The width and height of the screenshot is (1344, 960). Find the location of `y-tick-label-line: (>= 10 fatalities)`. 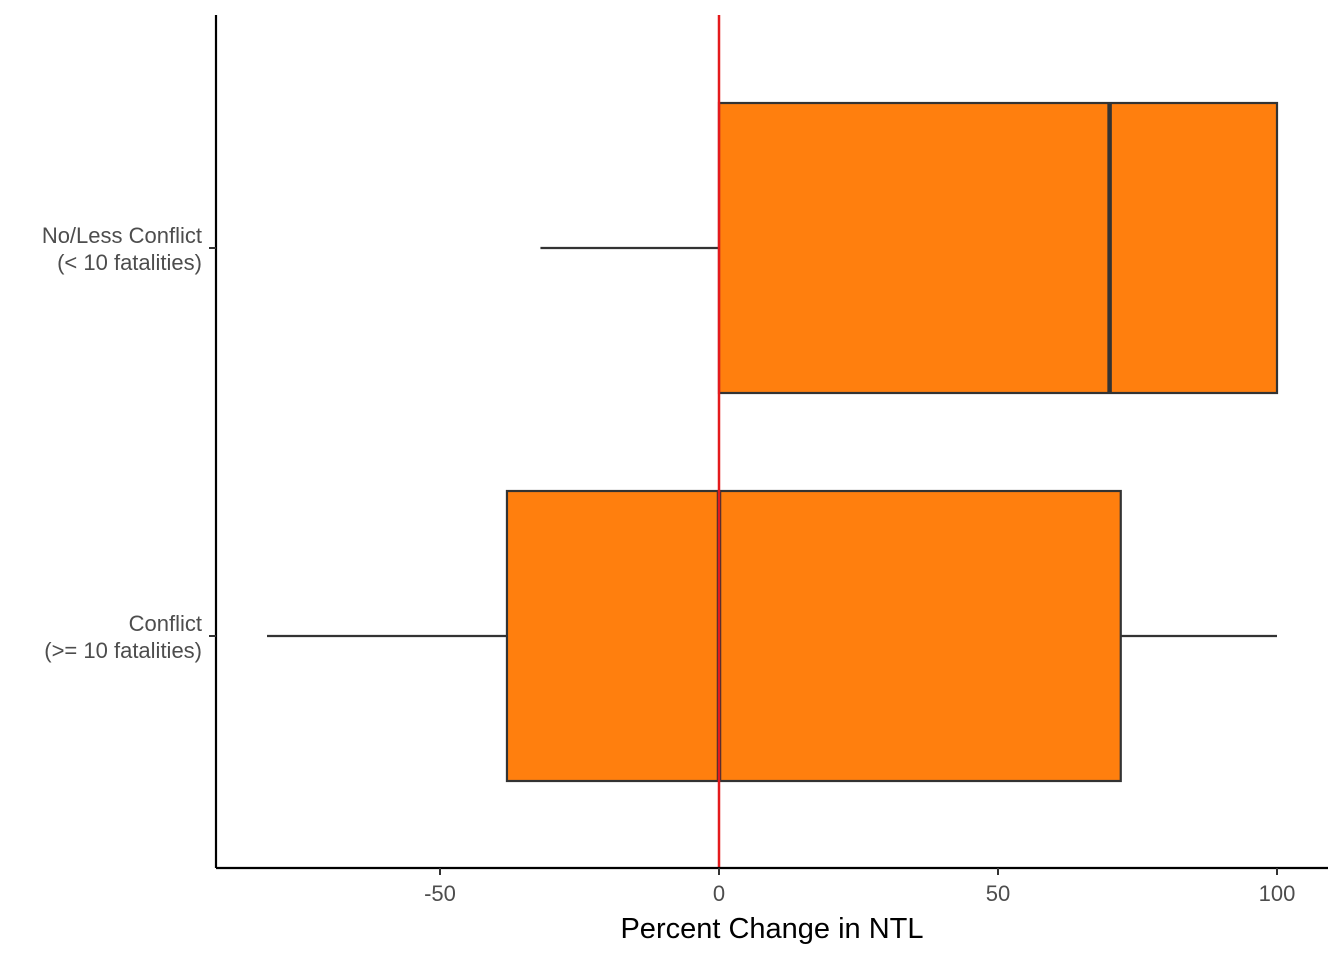

y-tick-label-line: (>= 10 fatalities) is located at coordinates (123, 650).